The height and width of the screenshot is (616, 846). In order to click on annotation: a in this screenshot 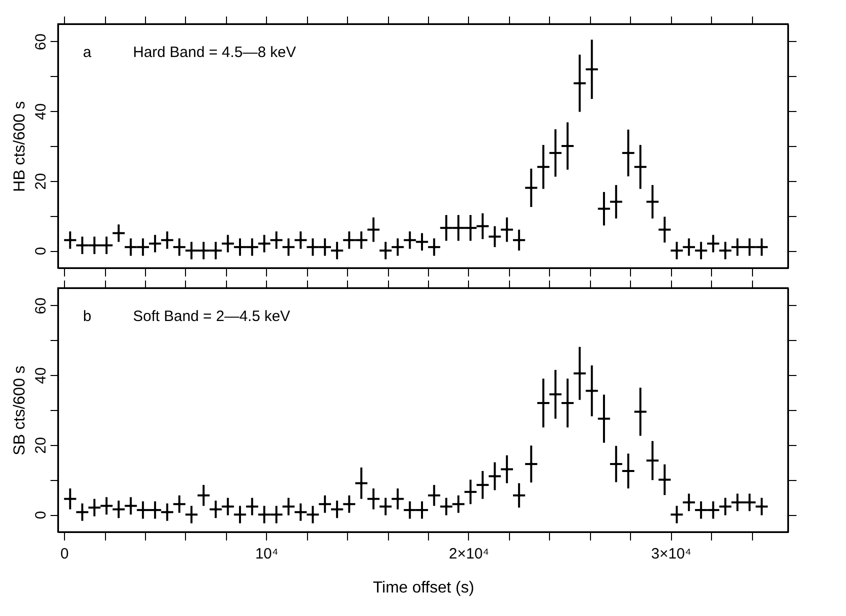, I will do `click(87, 52)`.